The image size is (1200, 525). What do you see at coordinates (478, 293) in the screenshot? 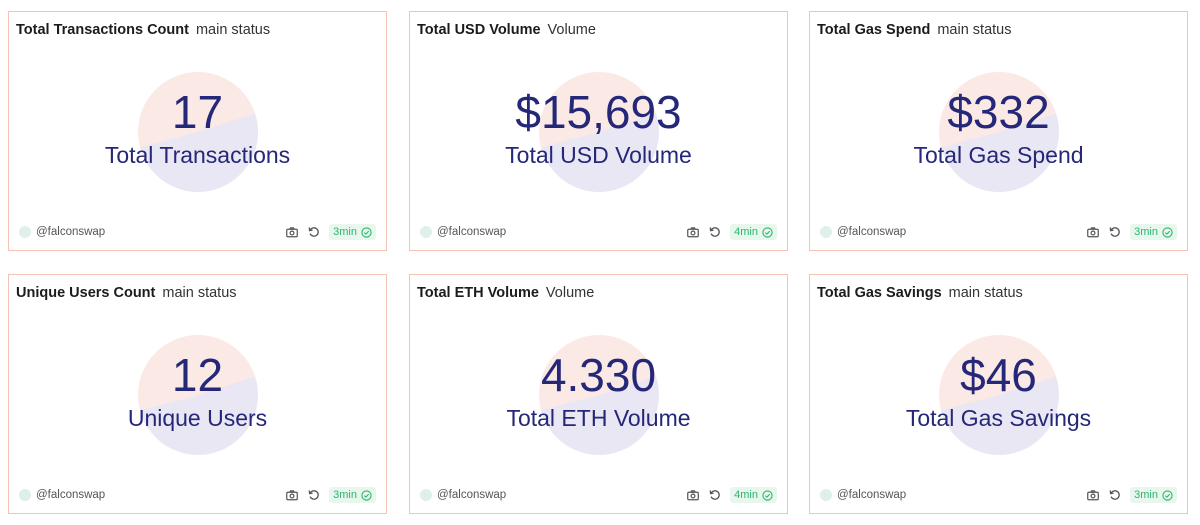
I see `card-title: Total ETH Volume` at bounding box center [478, 293].